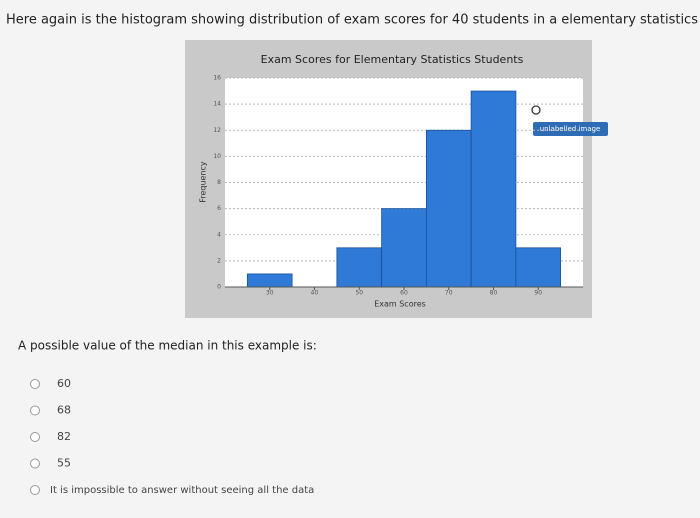 This screenshot has height=518, width=700. Describe the element at coordinates (217, 78) in the screenshot. I see `y-tick-label: 16` at that location.